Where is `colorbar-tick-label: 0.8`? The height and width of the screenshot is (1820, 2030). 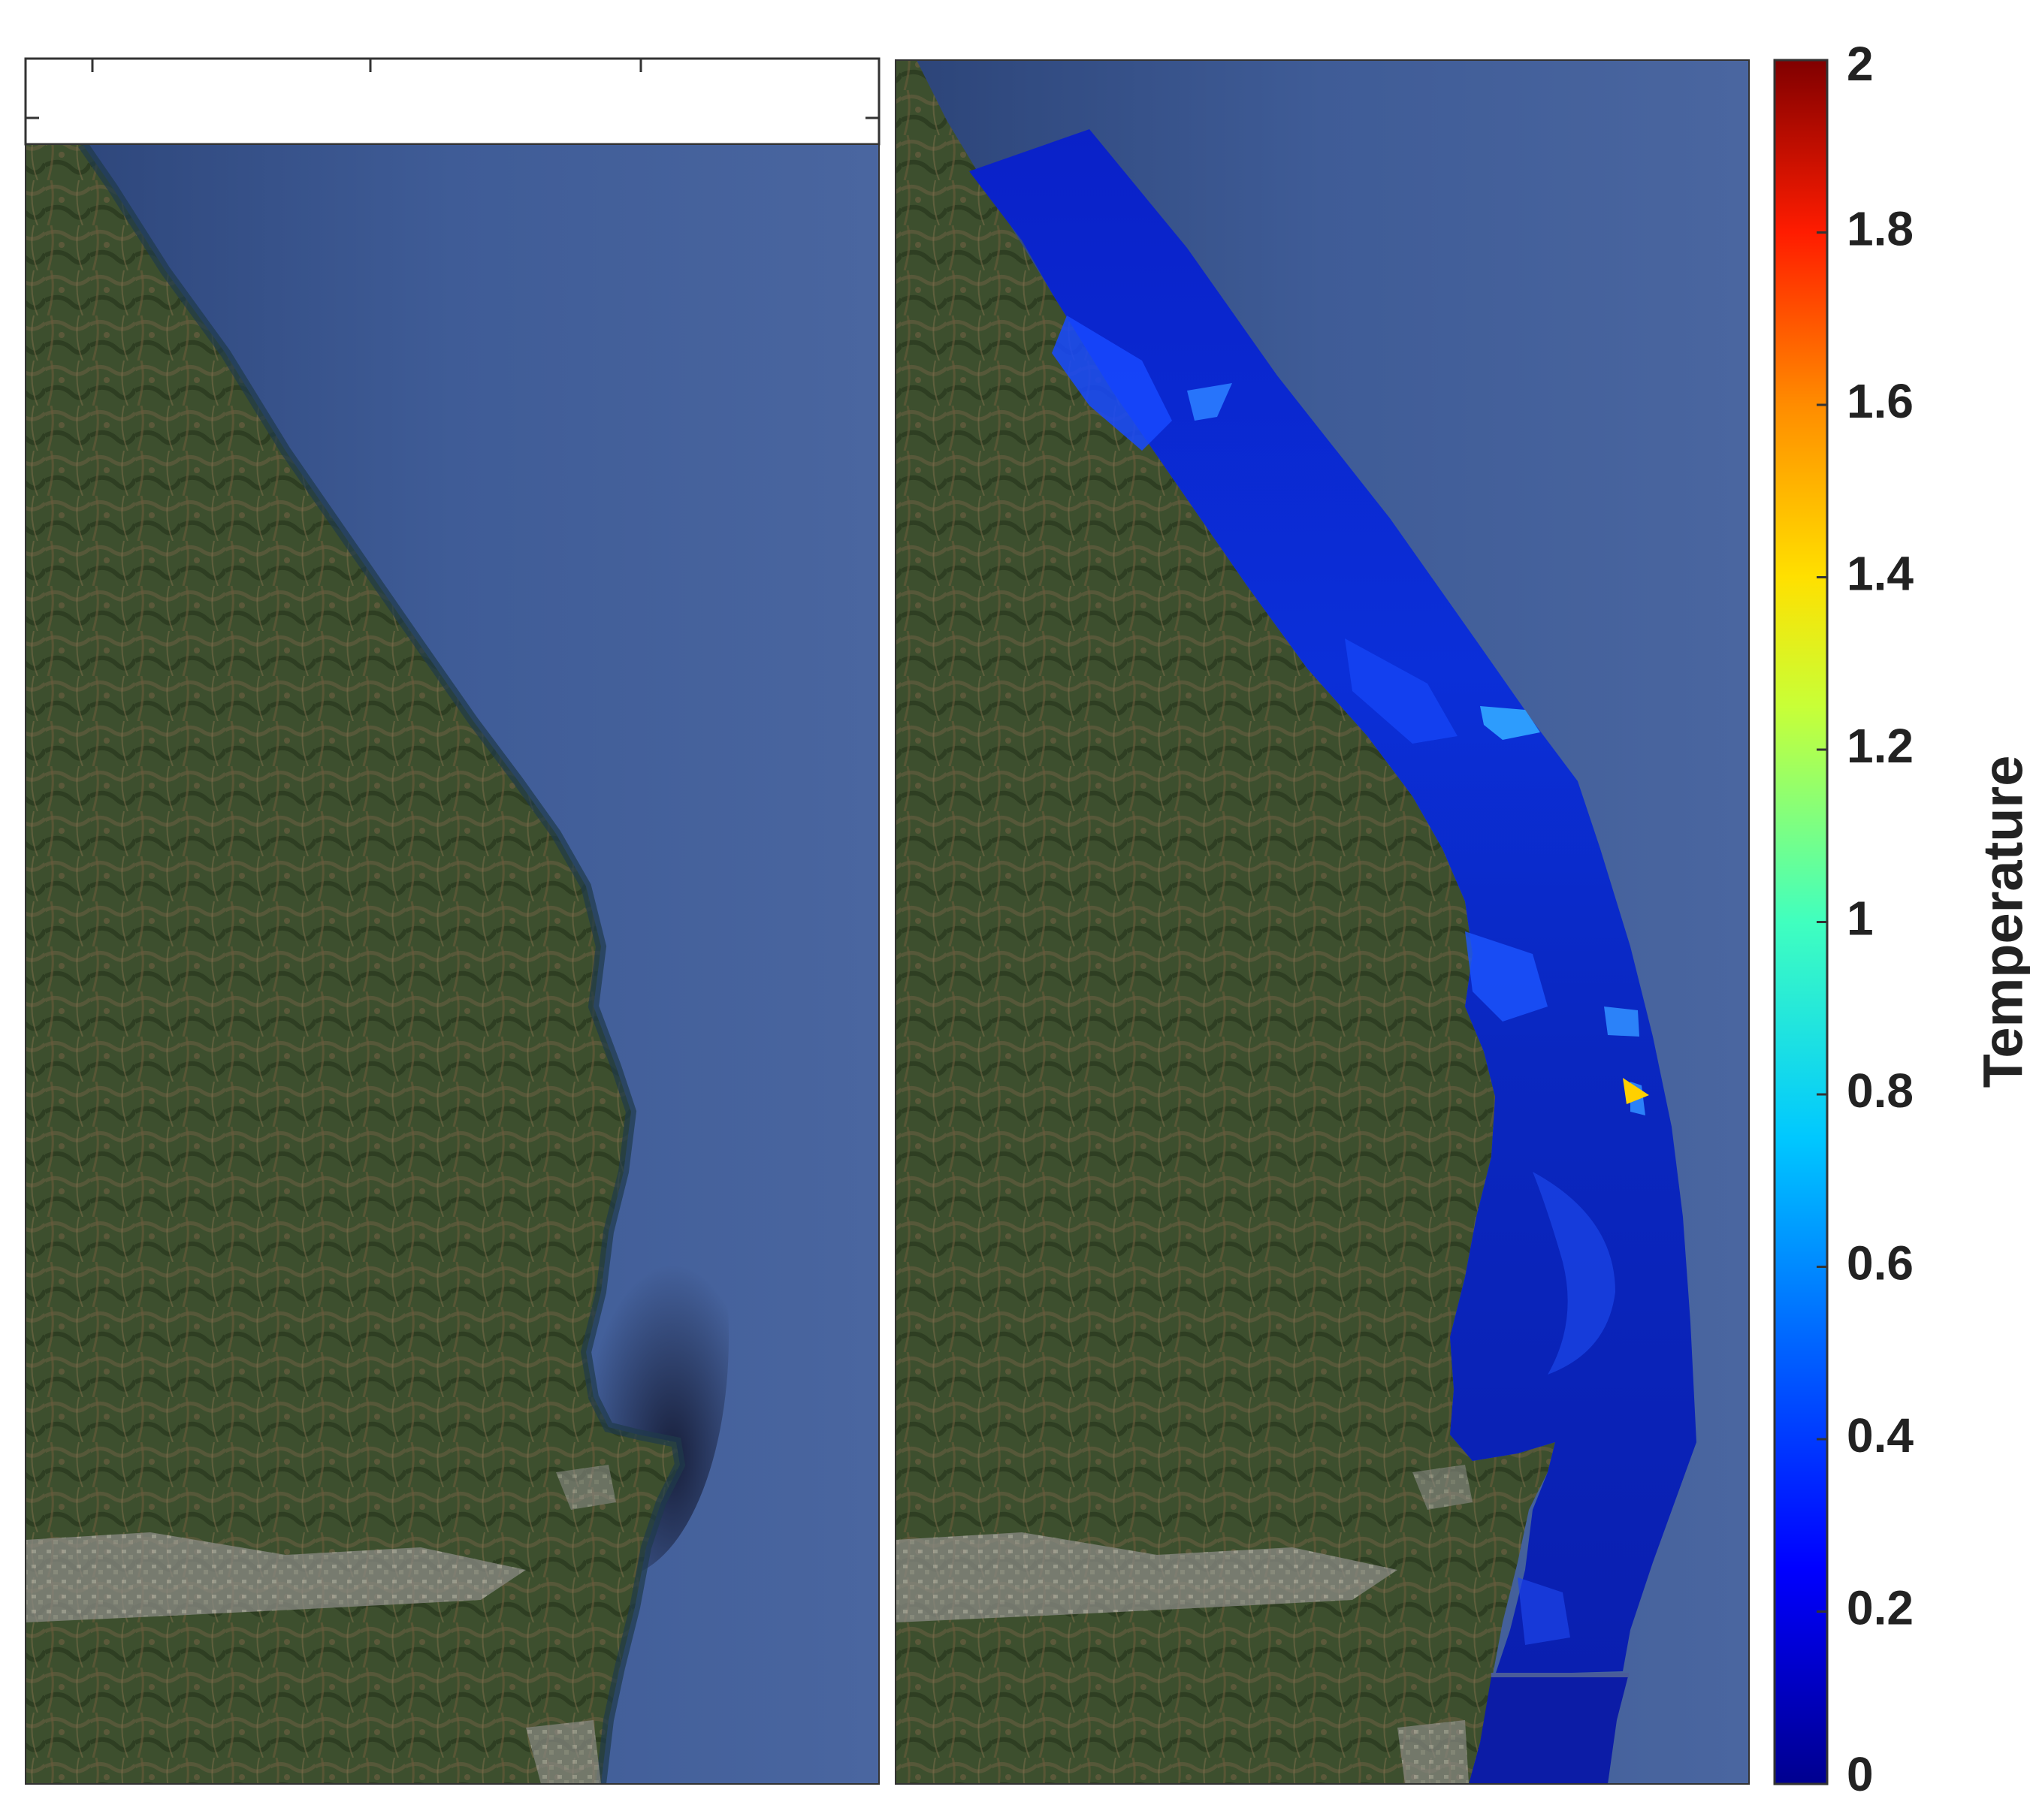
colorbar-tick-label: 0.8 is located at coordinates (1880, 1091).